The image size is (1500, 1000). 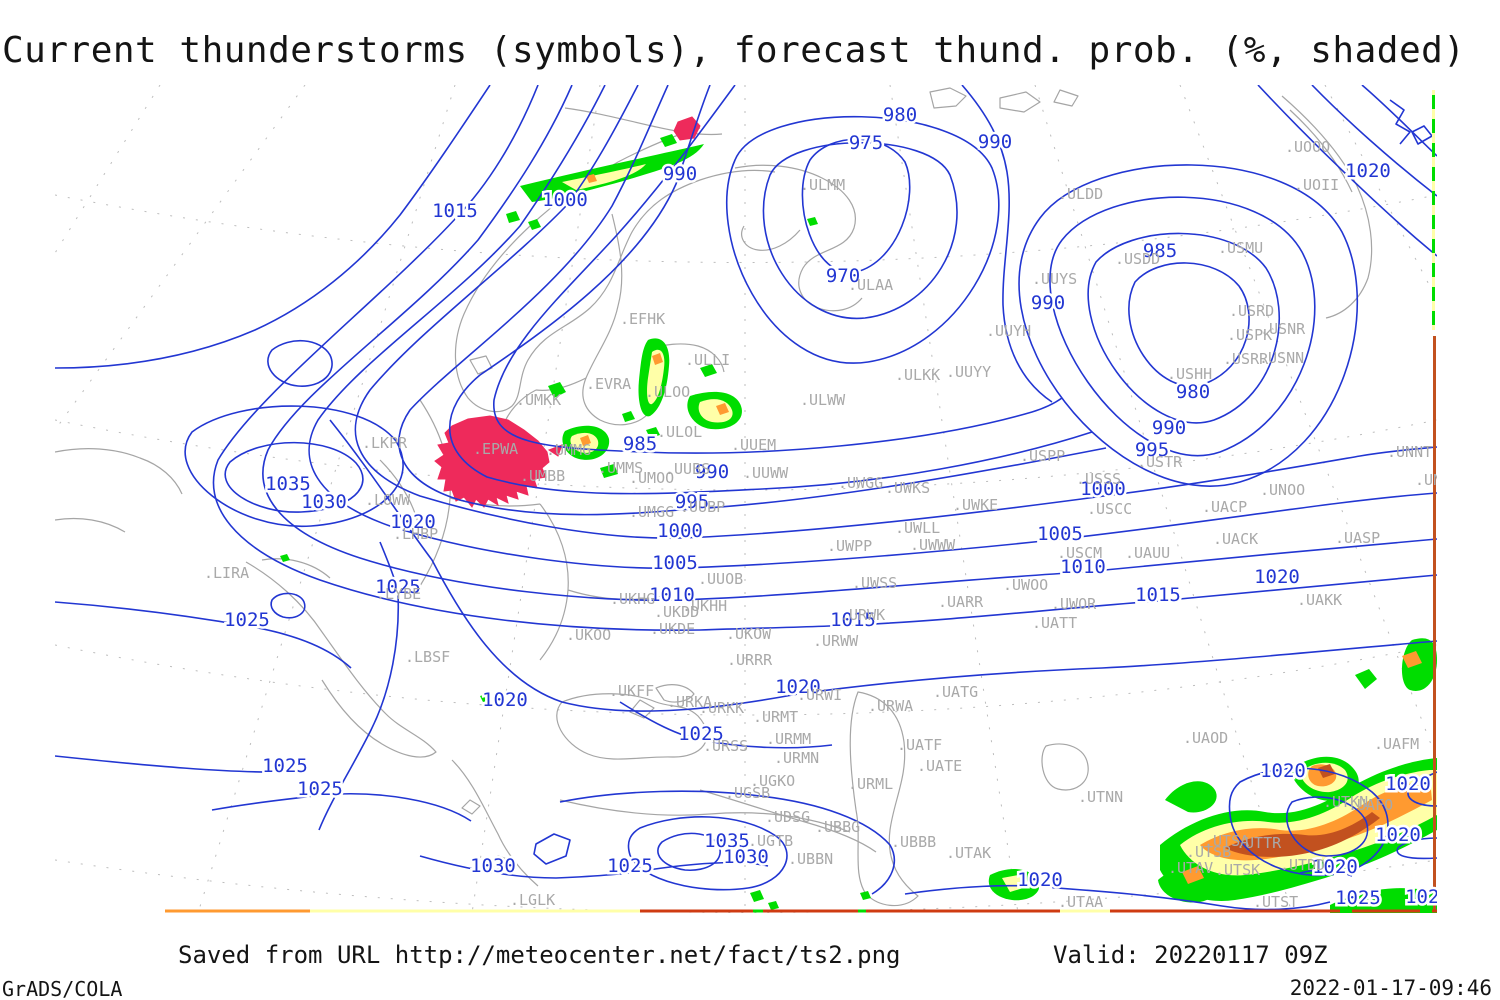 I want to click on station-code-label: .UTKN, so click(x=1345, y=802).